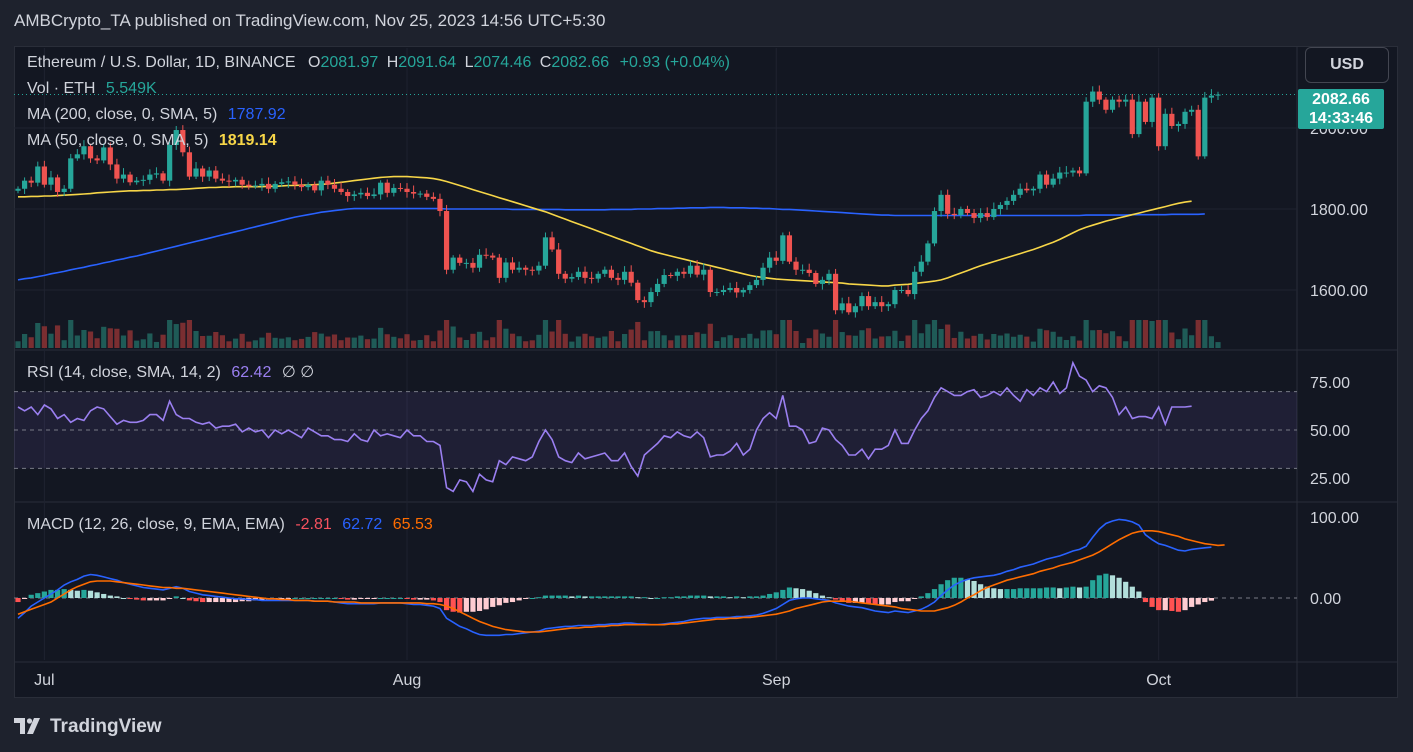 The width and height of the screenshot is (1413, 752). I want to click on macd-line, so click(614, 577).